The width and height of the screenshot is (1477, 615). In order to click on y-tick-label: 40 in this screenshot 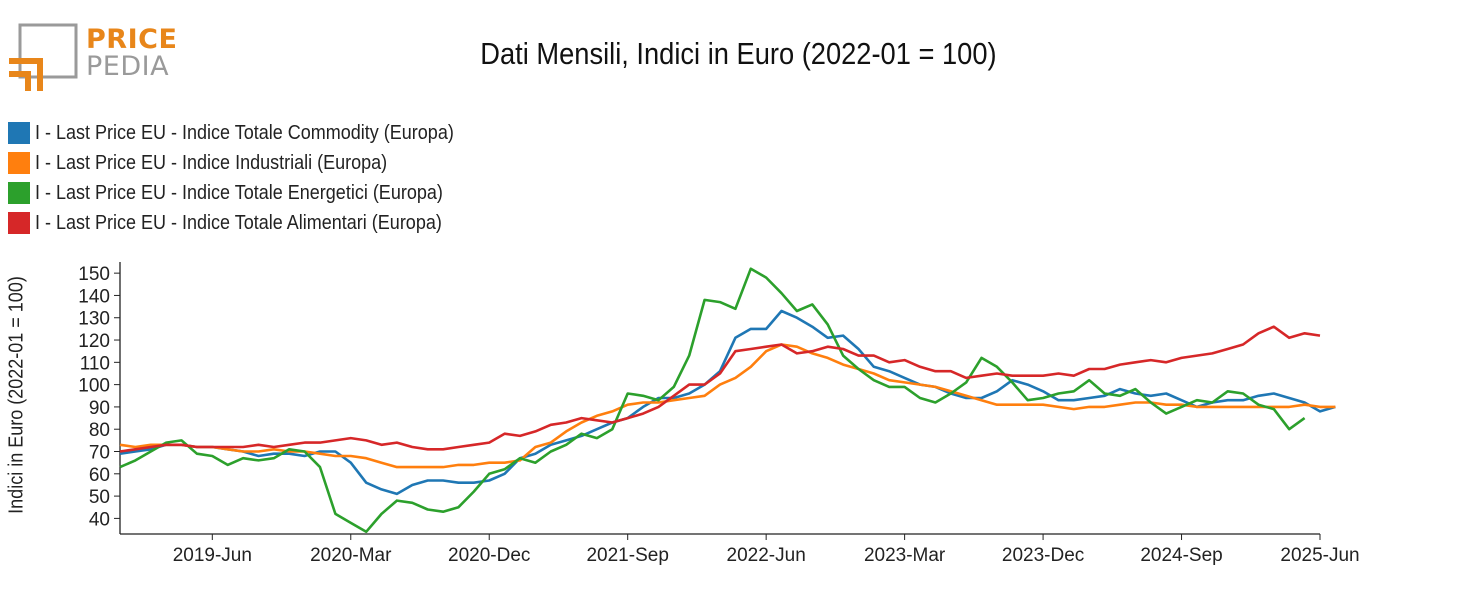, I will do `click(99, 519)`.